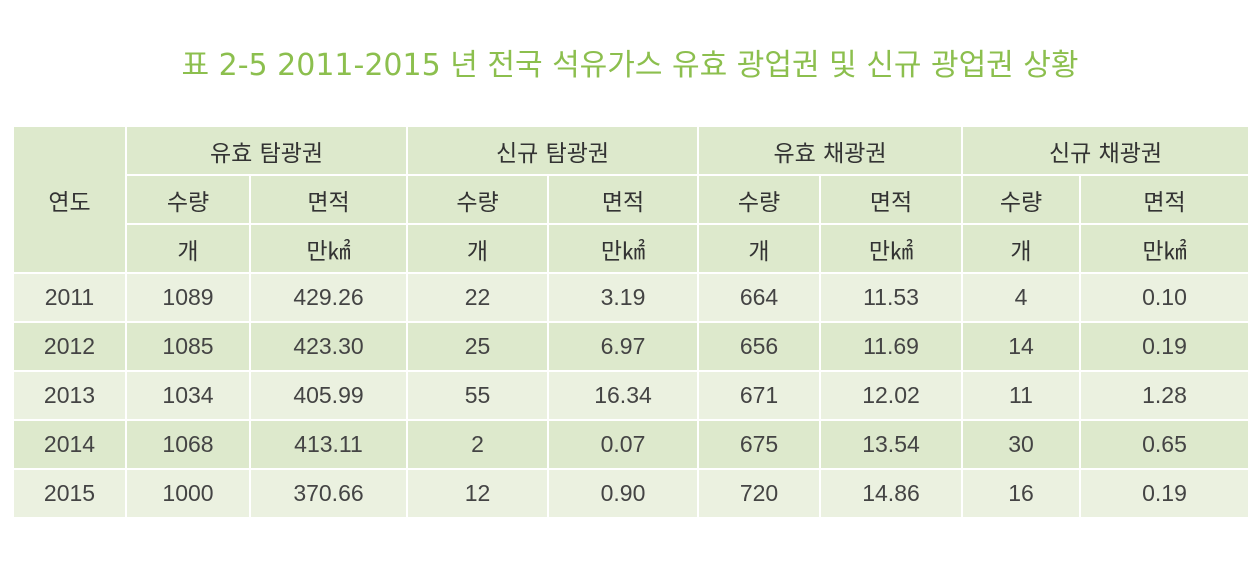 Image resolution: width=1260 pixels, height=561 pixels. I want to click on table-cell: 671, so click(759, 395).